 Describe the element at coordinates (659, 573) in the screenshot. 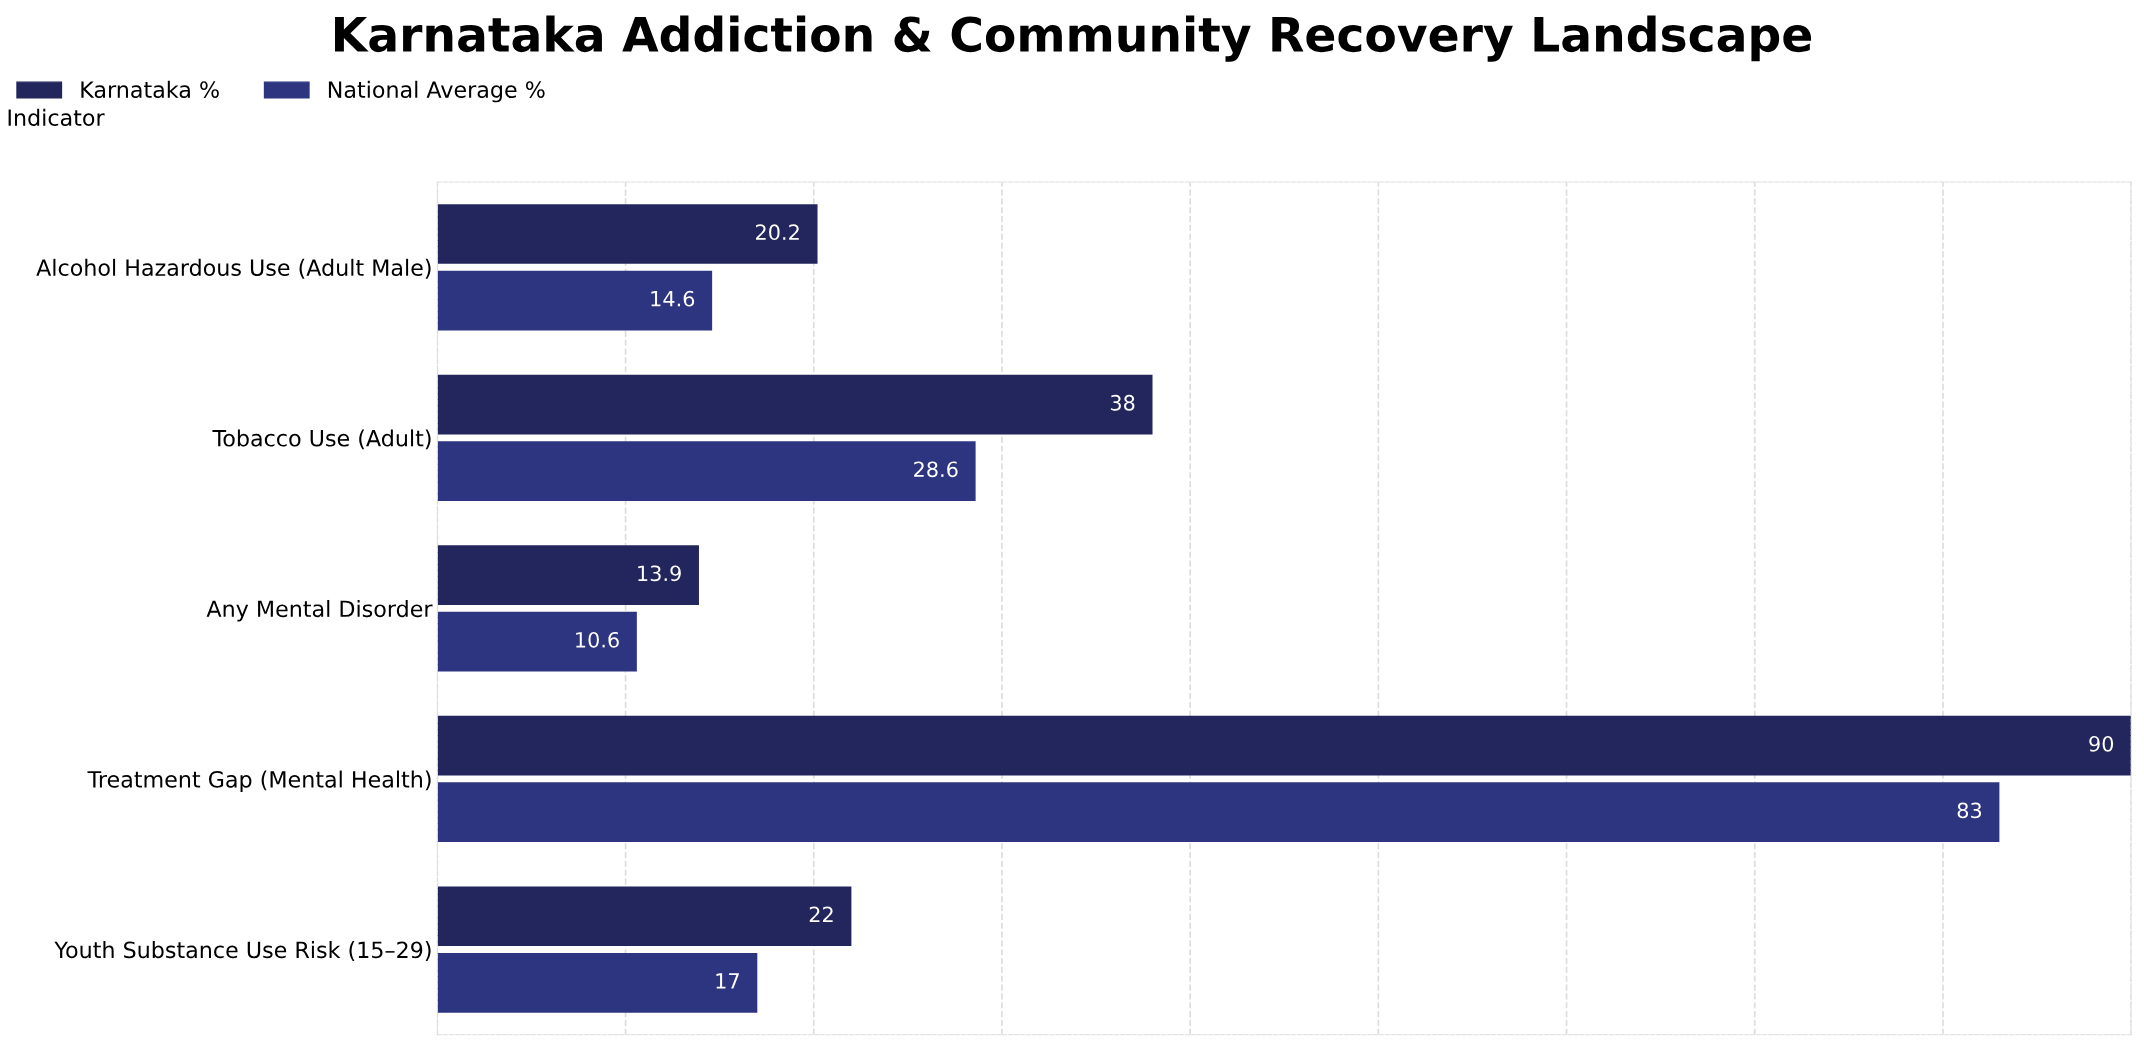

I see `data-label: 13.9` at that location.